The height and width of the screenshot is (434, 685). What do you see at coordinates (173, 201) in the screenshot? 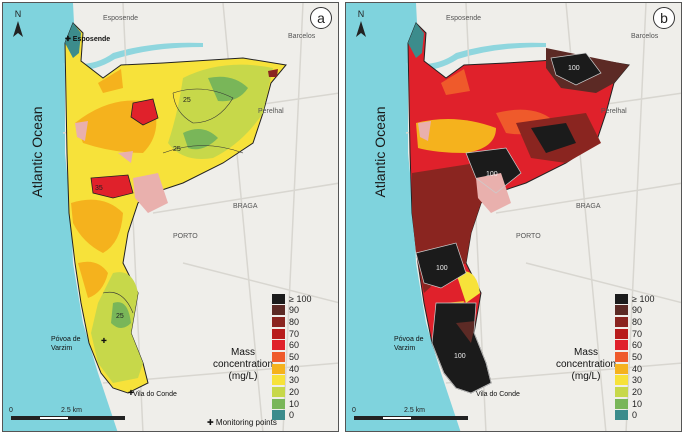
I see `contours` at bounding box center [173, 201].